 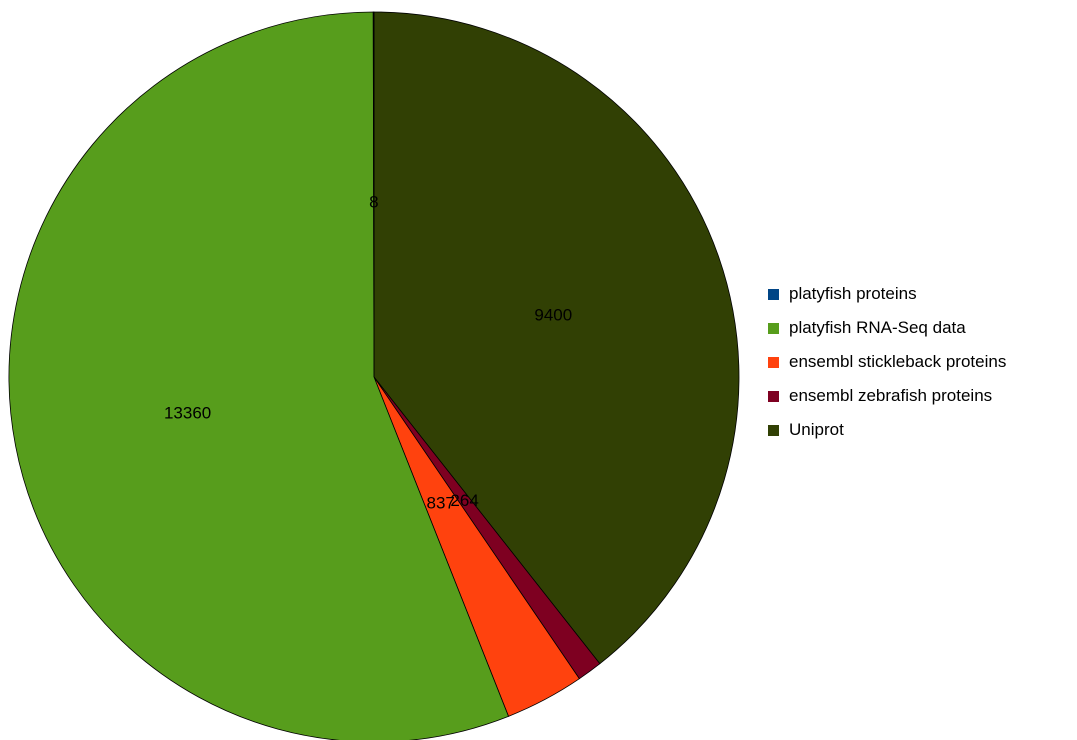 I want to click on legend-label: Uniprot, so click(x=816, y=429).